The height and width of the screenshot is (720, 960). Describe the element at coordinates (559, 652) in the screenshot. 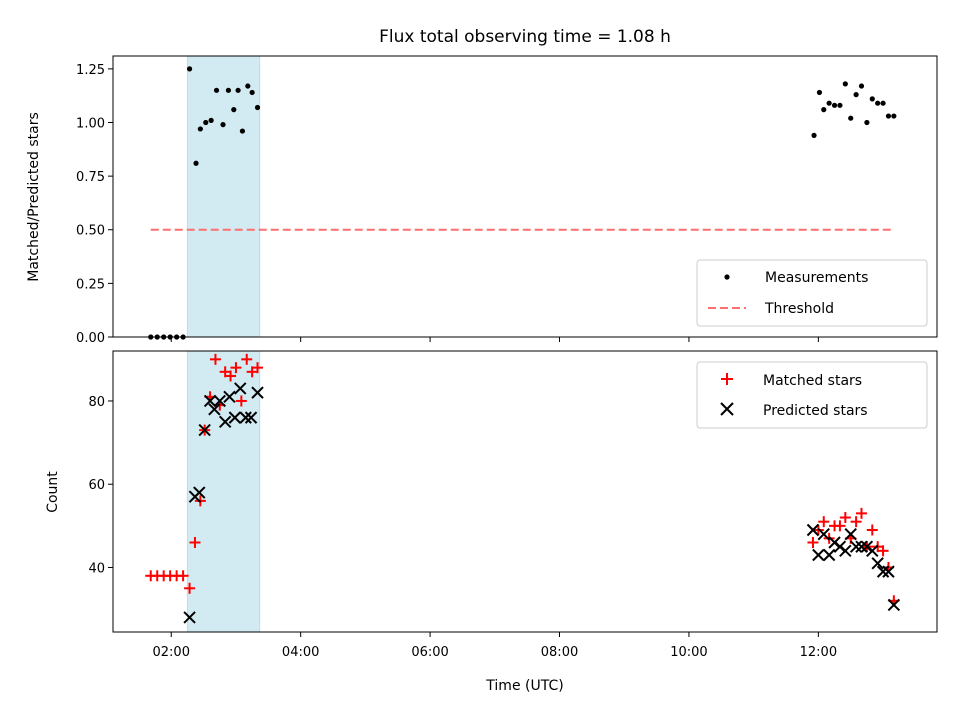

I see `x-tick-label: 08:00` at that location.